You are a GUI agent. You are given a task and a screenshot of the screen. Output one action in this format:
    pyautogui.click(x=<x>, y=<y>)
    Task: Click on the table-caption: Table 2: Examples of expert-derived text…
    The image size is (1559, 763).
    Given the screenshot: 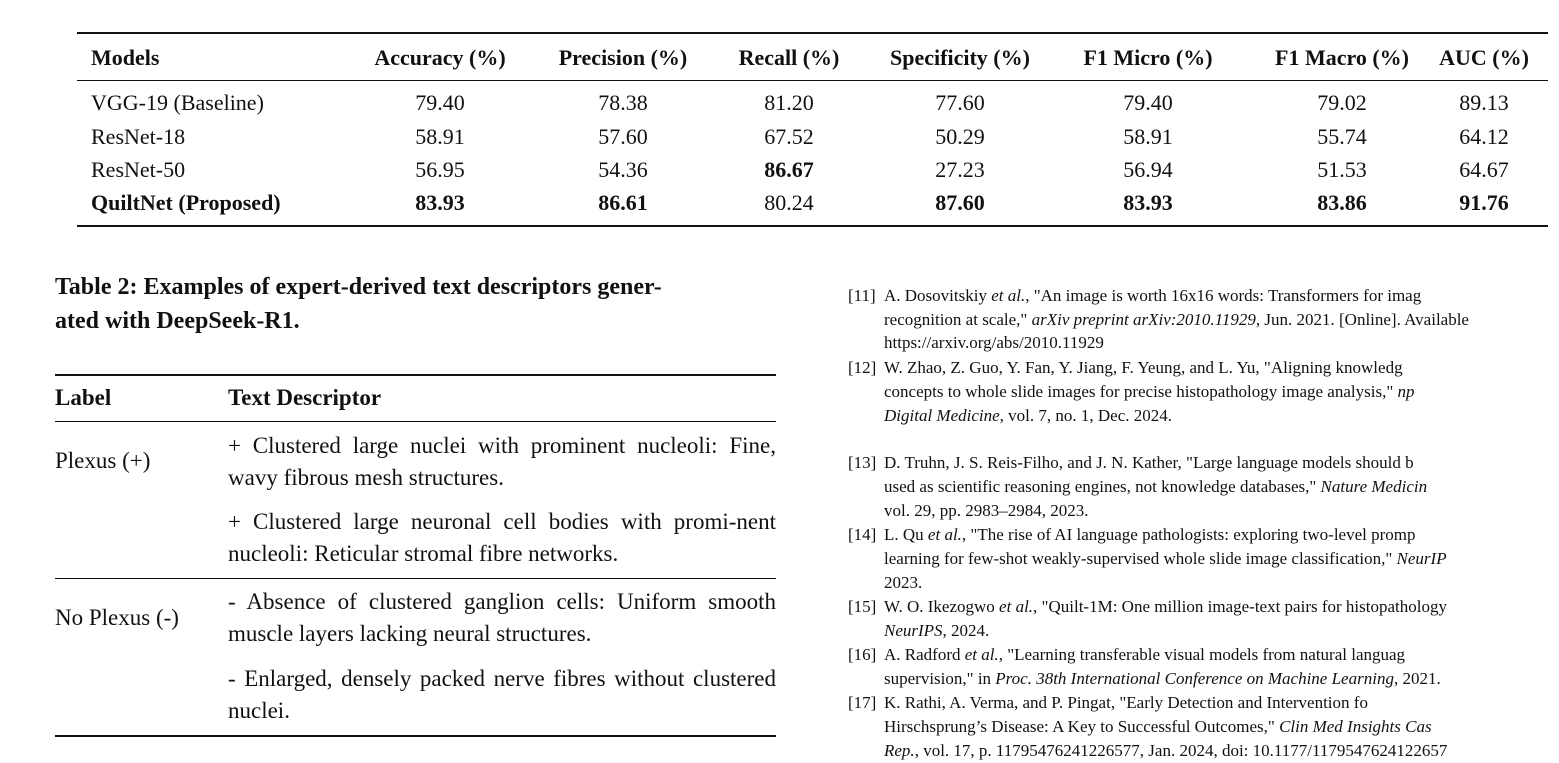 What is the action you would take?
    pyautogui.click(x=358, y=287)
    